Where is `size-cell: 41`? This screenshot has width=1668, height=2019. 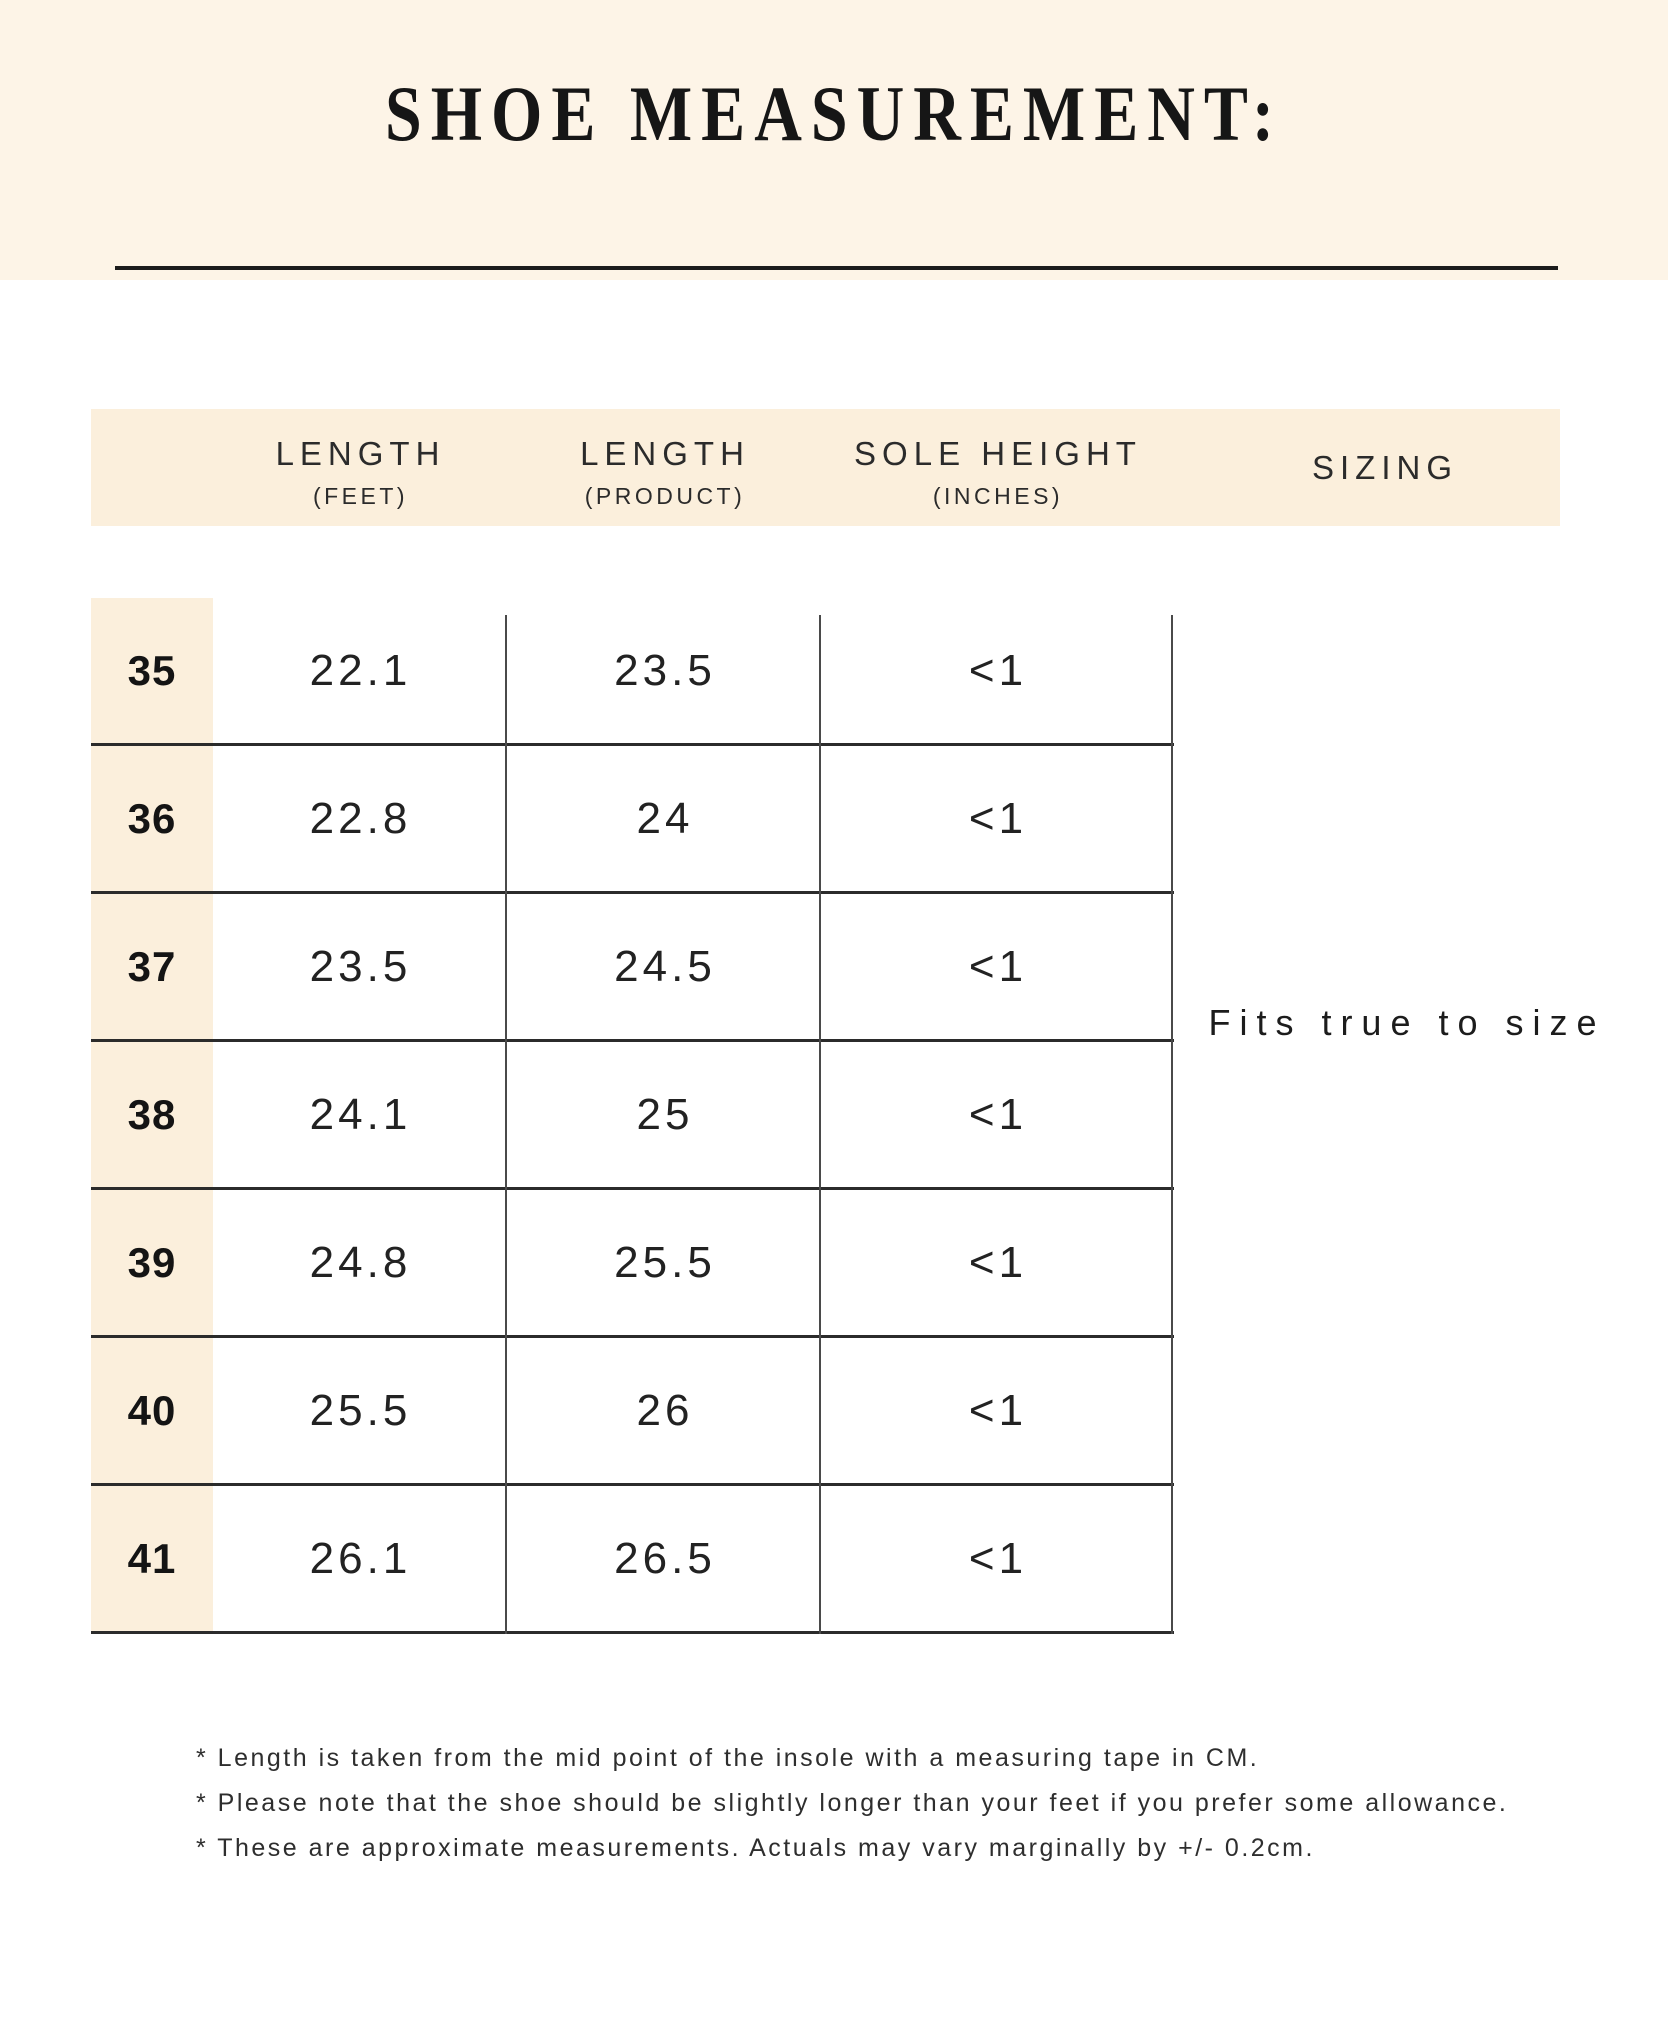
size-cell: 41 is located at coordinates (152, 1558).